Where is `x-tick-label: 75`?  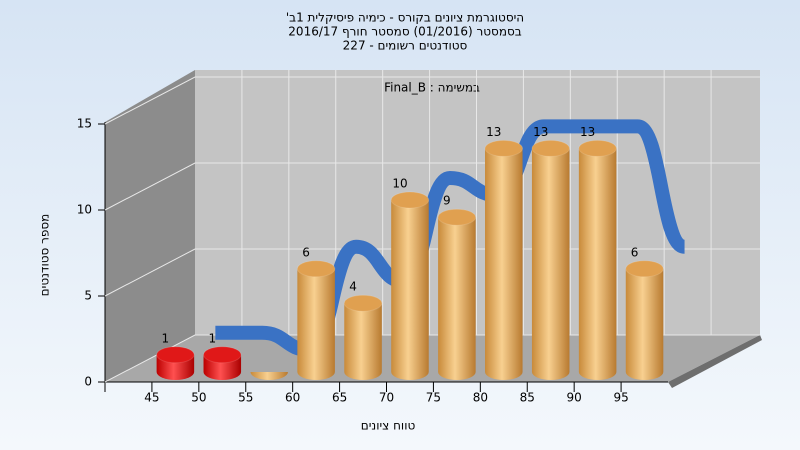 x-tick-label: 75 is located at coordinates (433, 398).